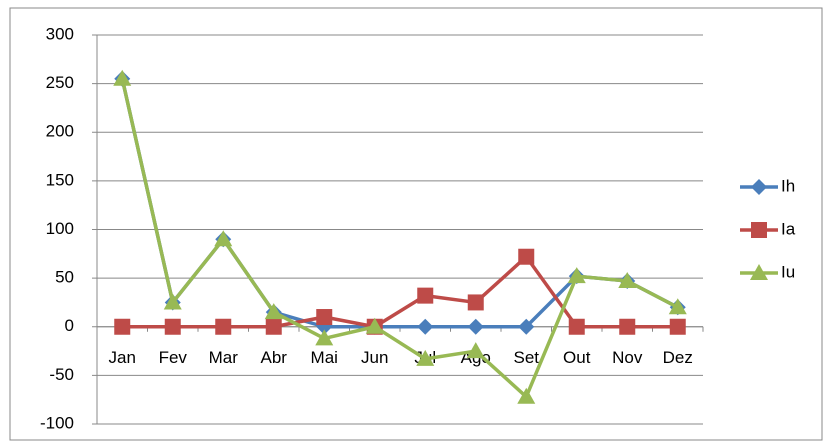  What do you see at coordinates (274, 357) in the screenshot?
I see `x-tick-label: Abr` at bounding box center [274, 357].